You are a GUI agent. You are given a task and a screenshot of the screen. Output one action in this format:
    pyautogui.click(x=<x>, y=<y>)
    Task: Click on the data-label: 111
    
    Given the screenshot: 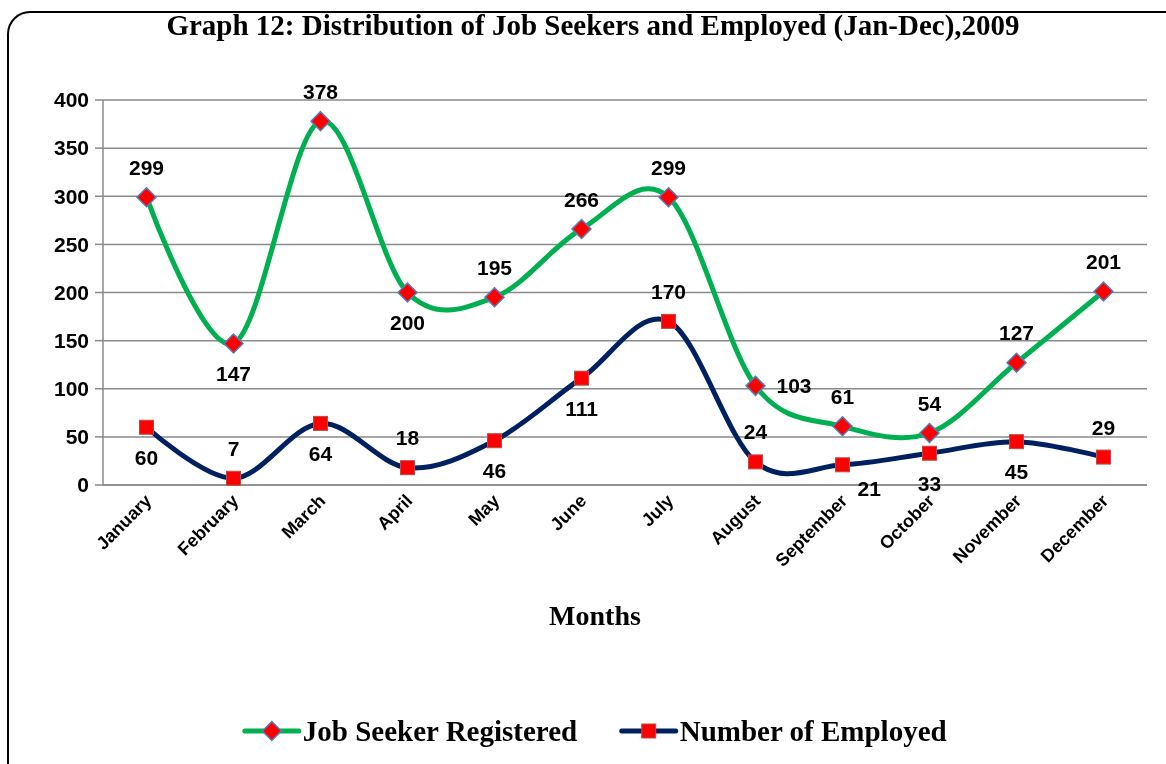 What is the action you would take?
    pyautogui.click(x=582, y=408)
    